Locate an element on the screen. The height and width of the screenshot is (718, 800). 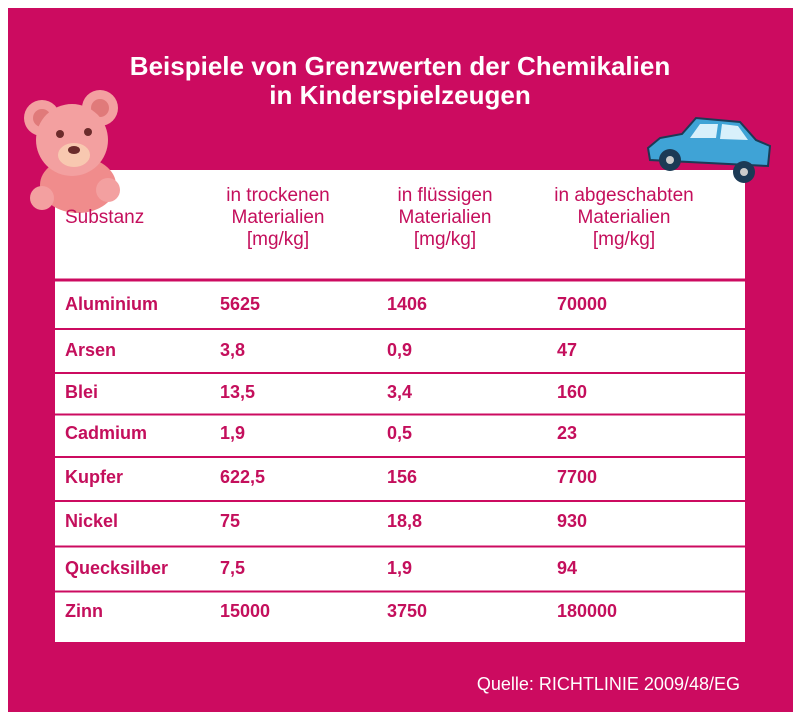
cell: 3,4 is located at coordinates (399, 392).